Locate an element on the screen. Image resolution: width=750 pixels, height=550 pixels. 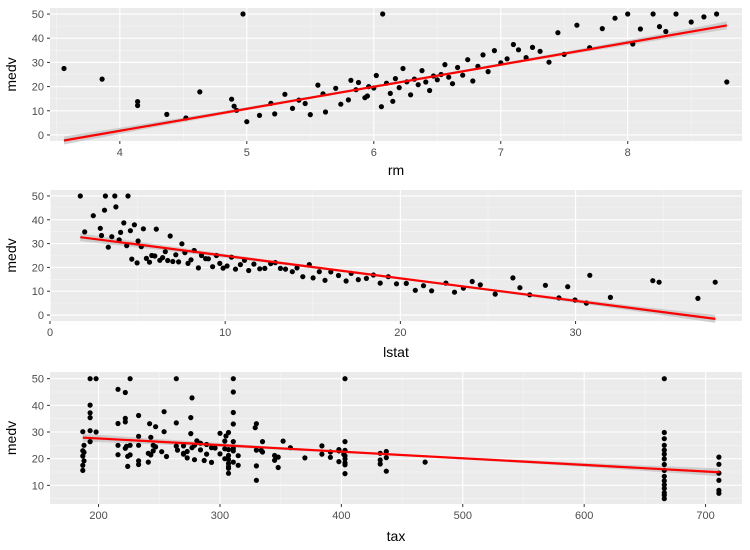
x-tick-label: 300 is located at coordinates (220, 516).